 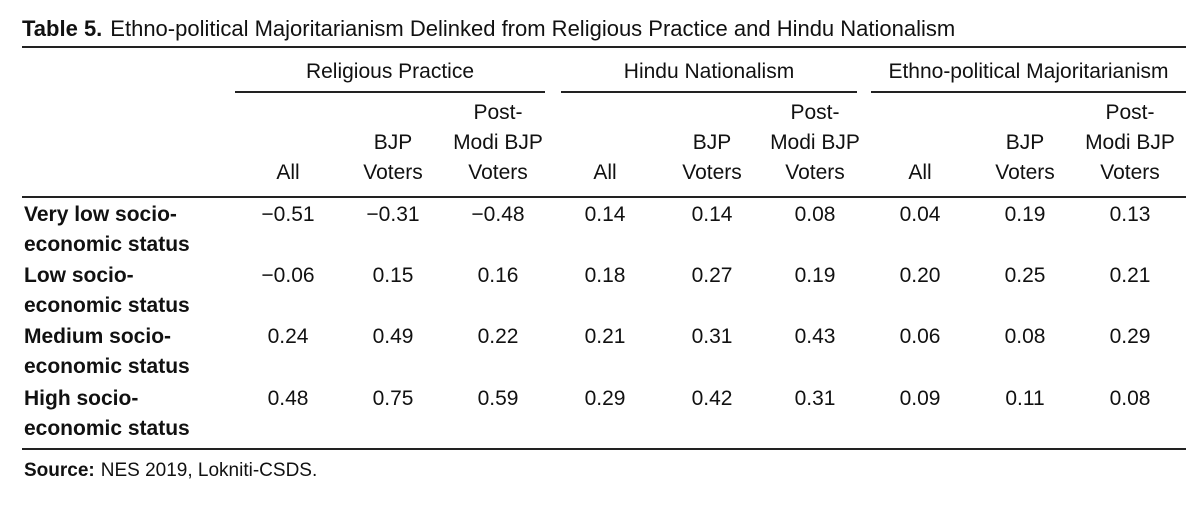 I want to click on table-cell: 0.20, so click(x=920, y=275).